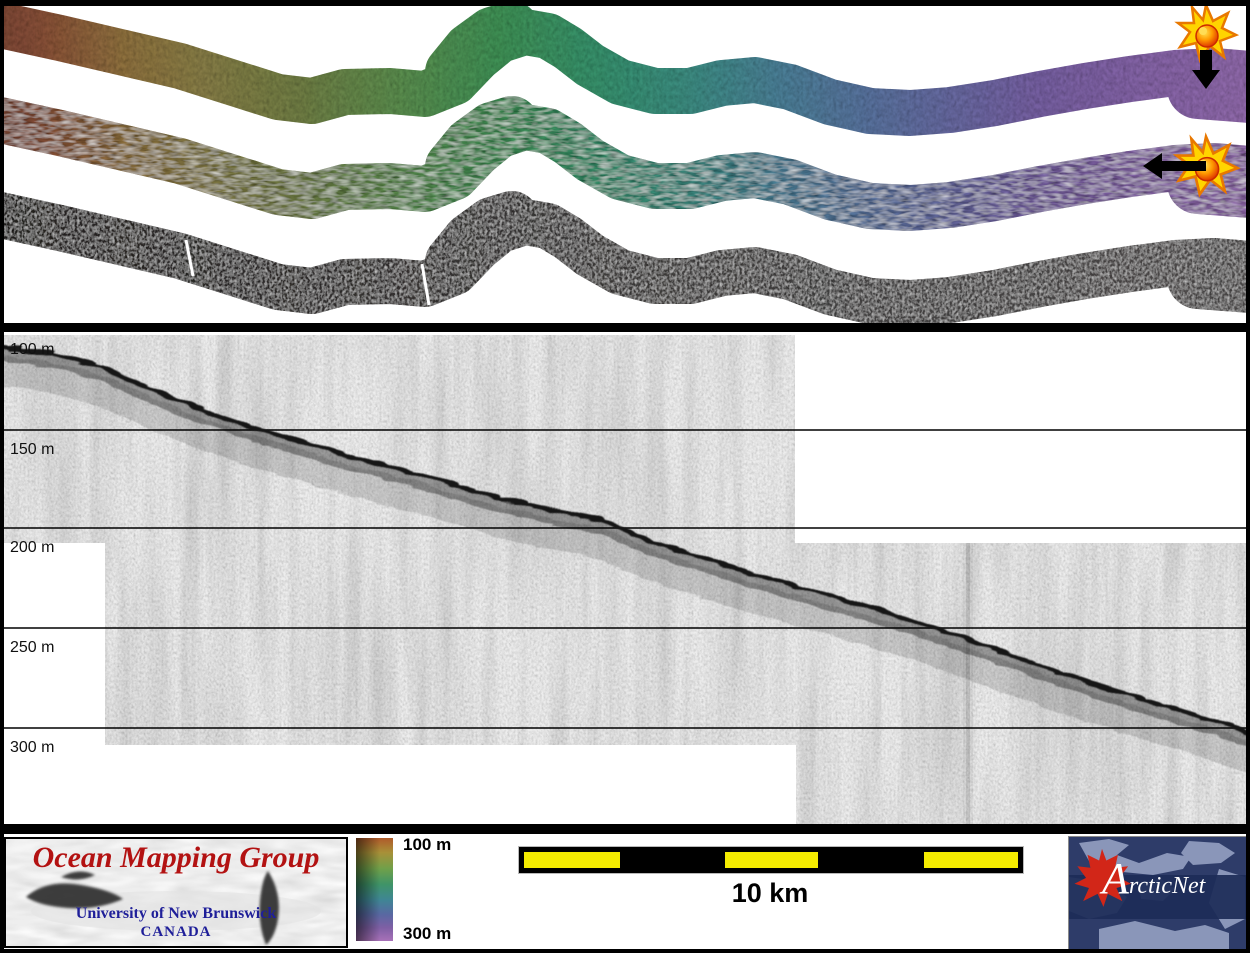 The height and width of the screenshot is (953, 1250). What do you see at coordinates (32, 547) in the screenshot?
I see `depth-label: 200 m` at bounding box center [32, 547].